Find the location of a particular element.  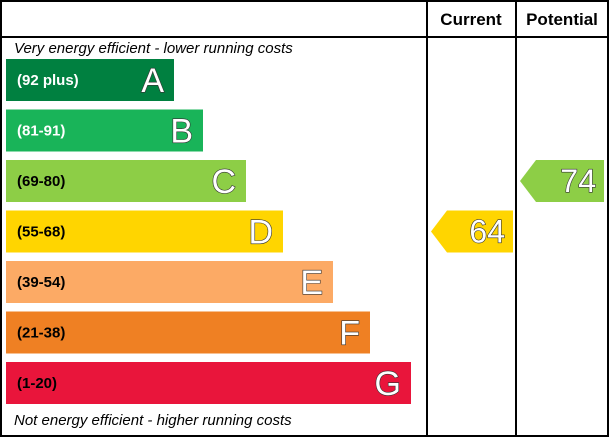

band-f-range: (21-38) is located at coordinates (41, 333).